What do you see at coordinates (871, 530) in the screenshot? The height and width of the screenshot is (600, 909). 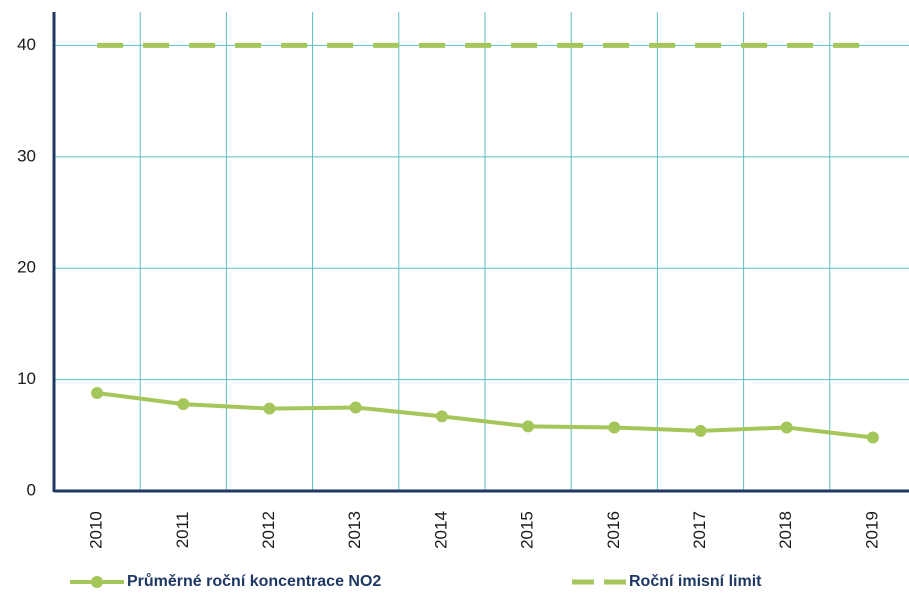 I see `x-tick-label: 2019` at bounding box center [871, 530].